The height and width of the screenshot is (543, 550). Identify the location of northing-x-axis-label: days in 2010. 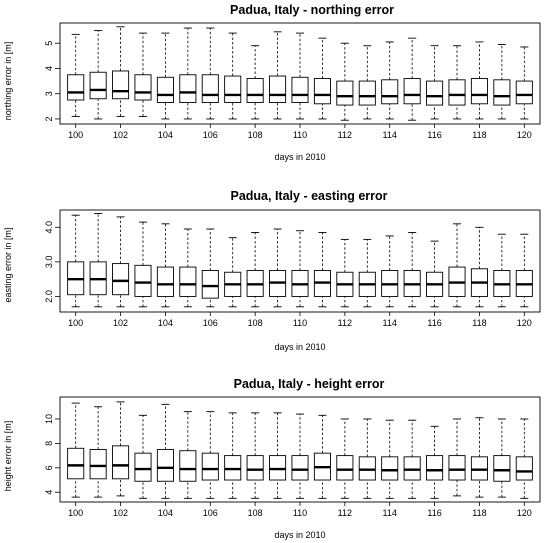
(299, 157).